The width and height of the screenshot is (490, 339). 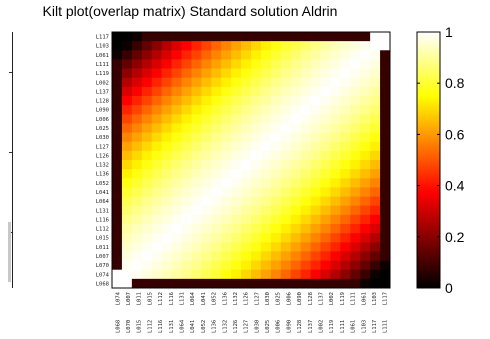 What do you see at coordinates (193, 326) in the screenshot?
I see `column-label-lower: L041` at bounding box center [193, 326].